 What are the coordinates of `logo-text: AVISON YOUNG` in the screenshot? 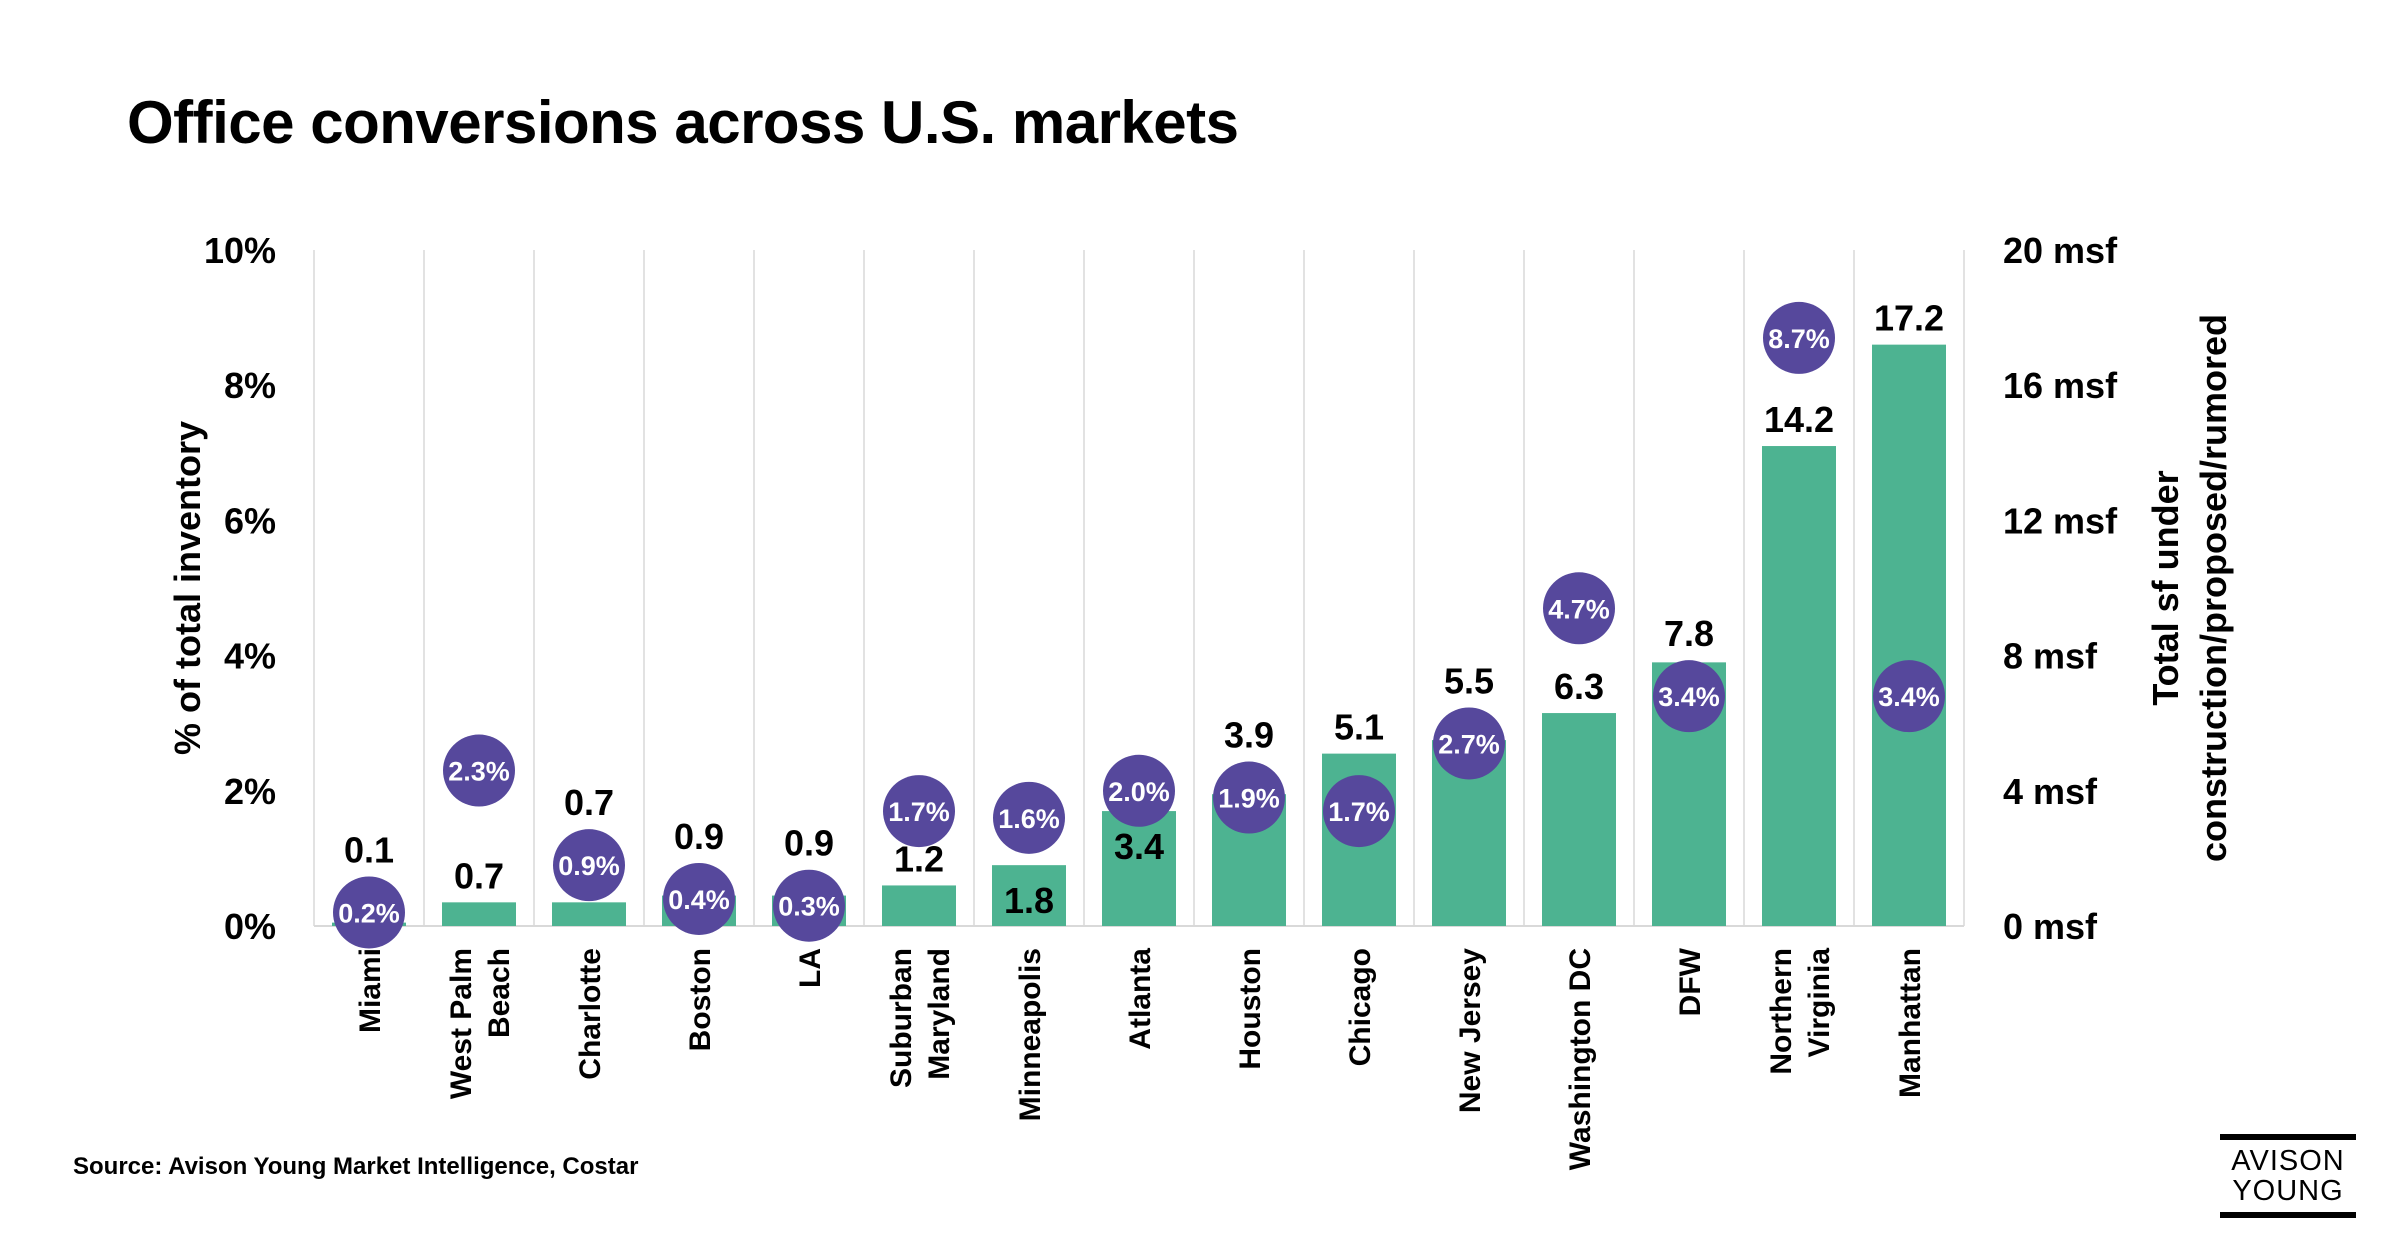 It's located at (2288, 1176).